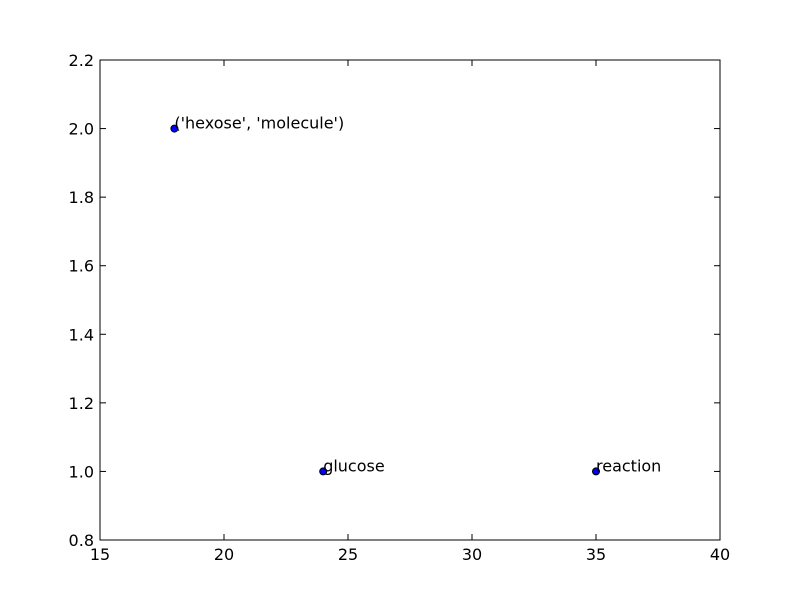 The width and height of the screenshot is (800, 600). I want to click on x-tick-label: 20, so click(224, 554).